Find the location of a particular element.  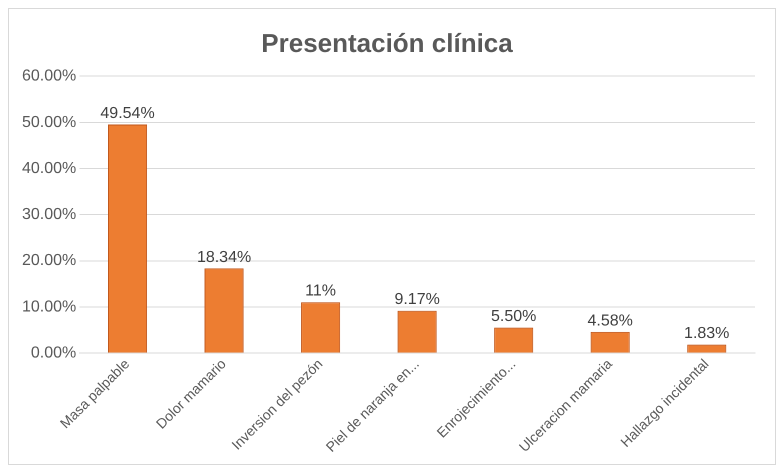

chart-title: Presentación clínica is located at coordinates (387, 43).